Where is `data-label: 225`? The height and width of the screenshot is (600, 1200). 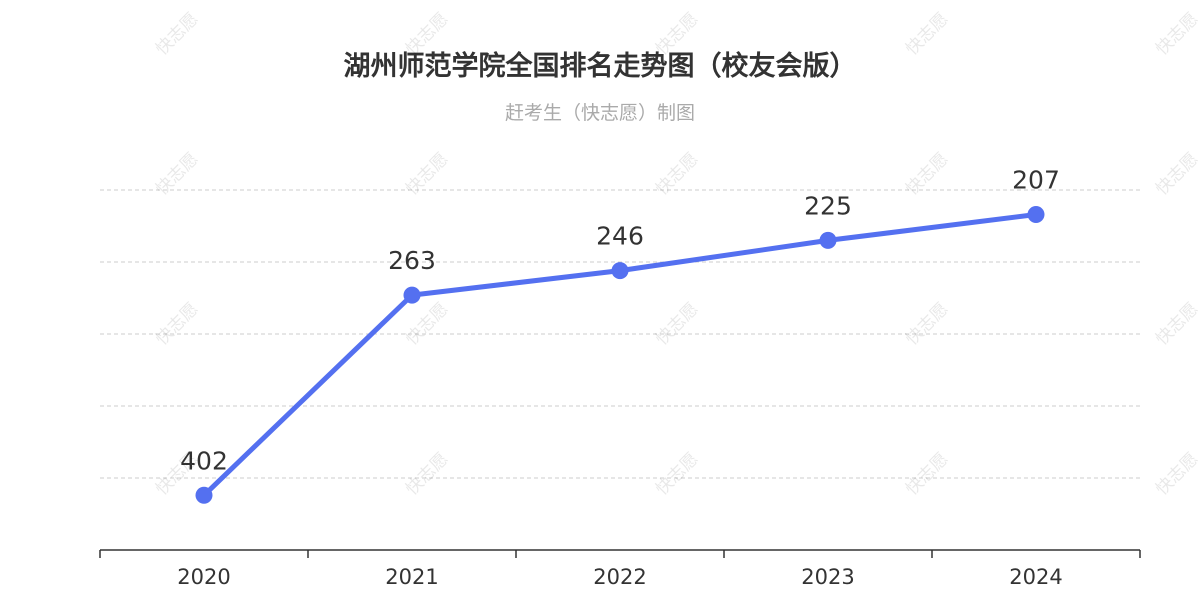
data-label: 225 is located at coordinates (828, 205).